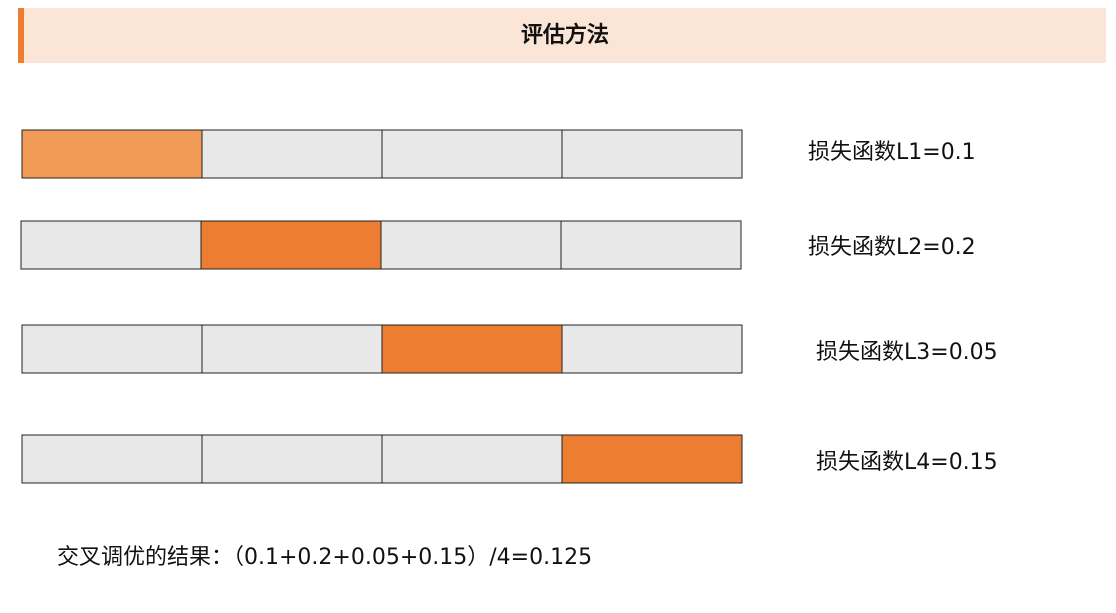  I want to click on header-bar, so click(562, 35).